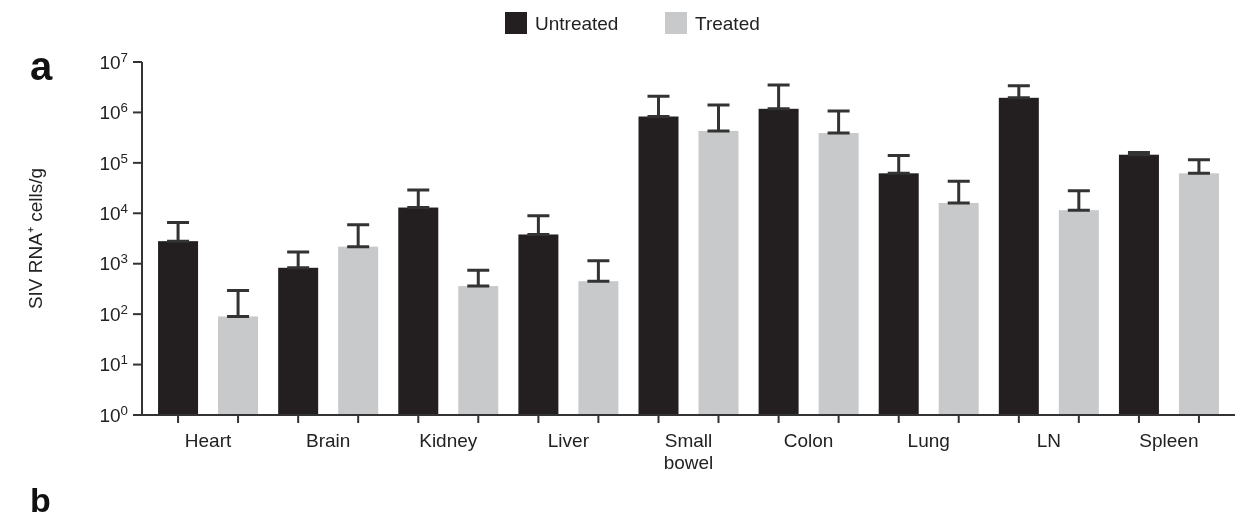 This screenshot has width=1241, height=519. Describe the element at coordinates (568, 440) in the screenshot. I see `x-tick-label: Liver` at that location.